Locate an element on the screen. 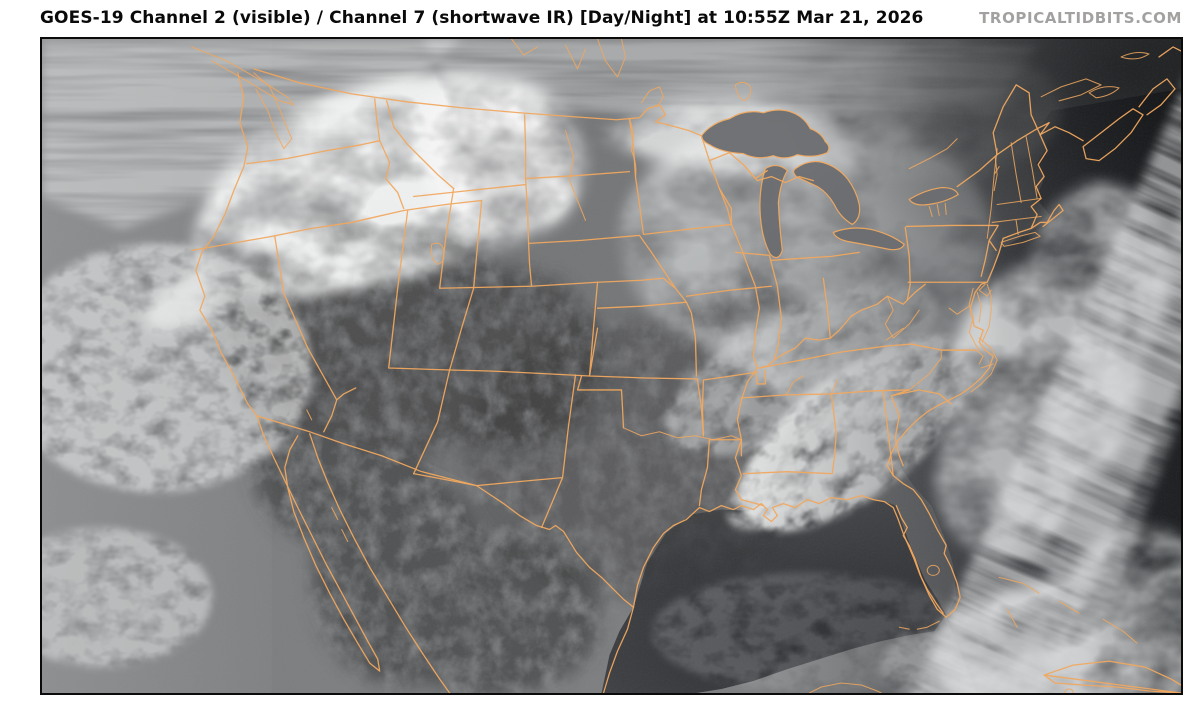 Image resolution: width=1200 pixels, height=717 pixels. cumberland-river is located at coordinates (811, 385).